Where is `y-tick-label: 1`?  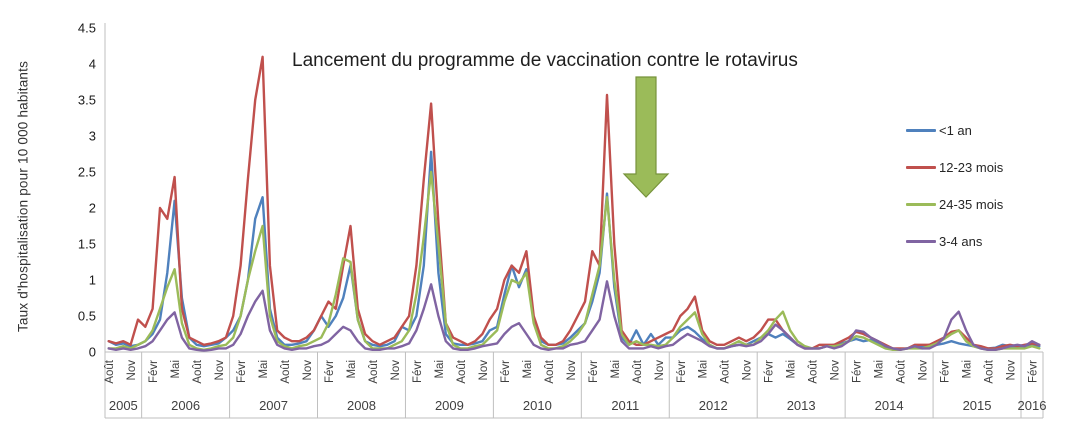
y-tick-label: 1 is located at coordinates (92, 280).